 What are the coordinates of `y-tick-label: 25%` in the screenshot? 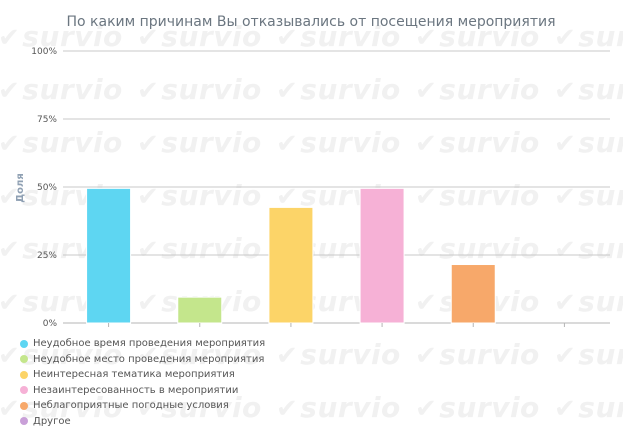 It's located at (47, 256).